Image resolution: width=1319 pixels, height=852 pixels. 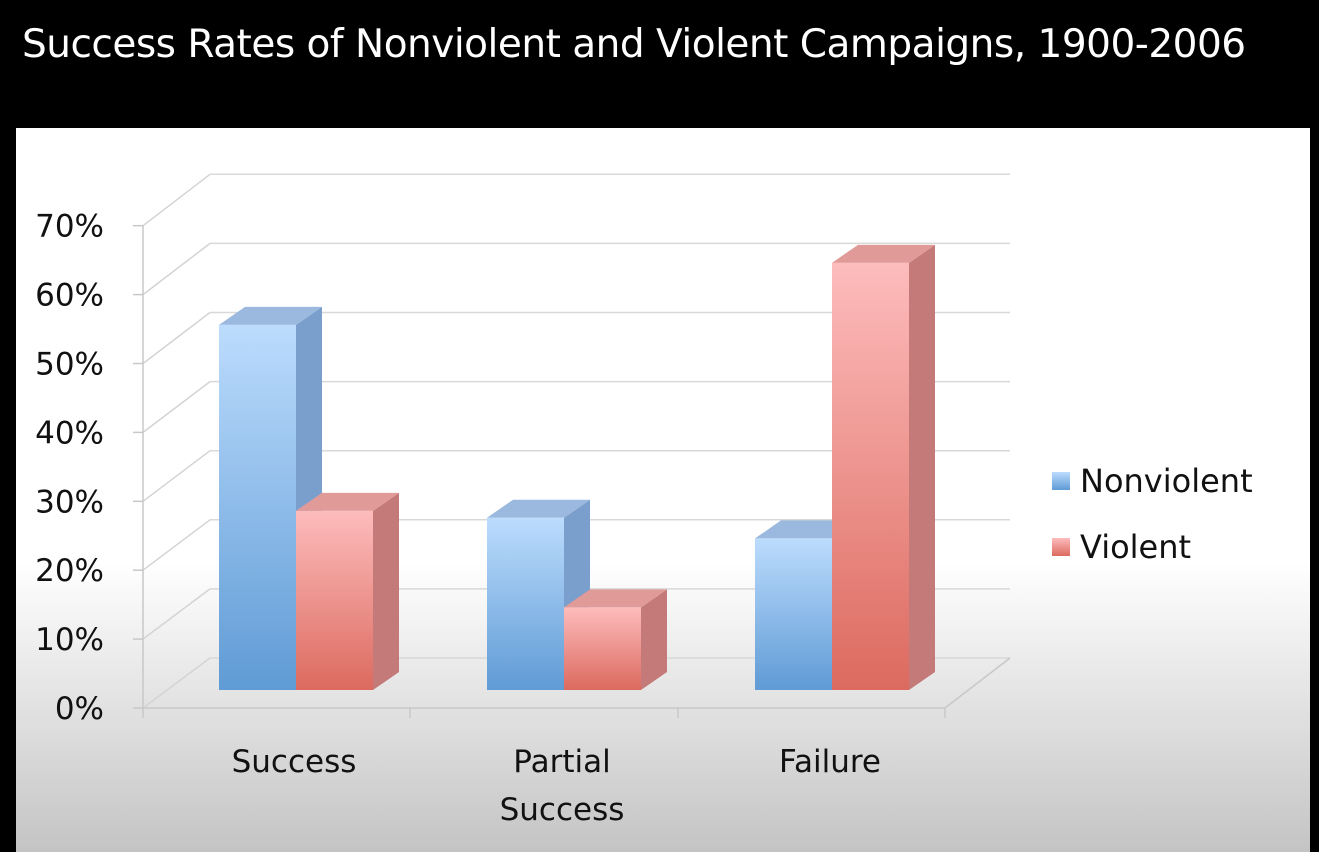 I want to click on y-tick-label: 0%, so click(x=79, y=709).